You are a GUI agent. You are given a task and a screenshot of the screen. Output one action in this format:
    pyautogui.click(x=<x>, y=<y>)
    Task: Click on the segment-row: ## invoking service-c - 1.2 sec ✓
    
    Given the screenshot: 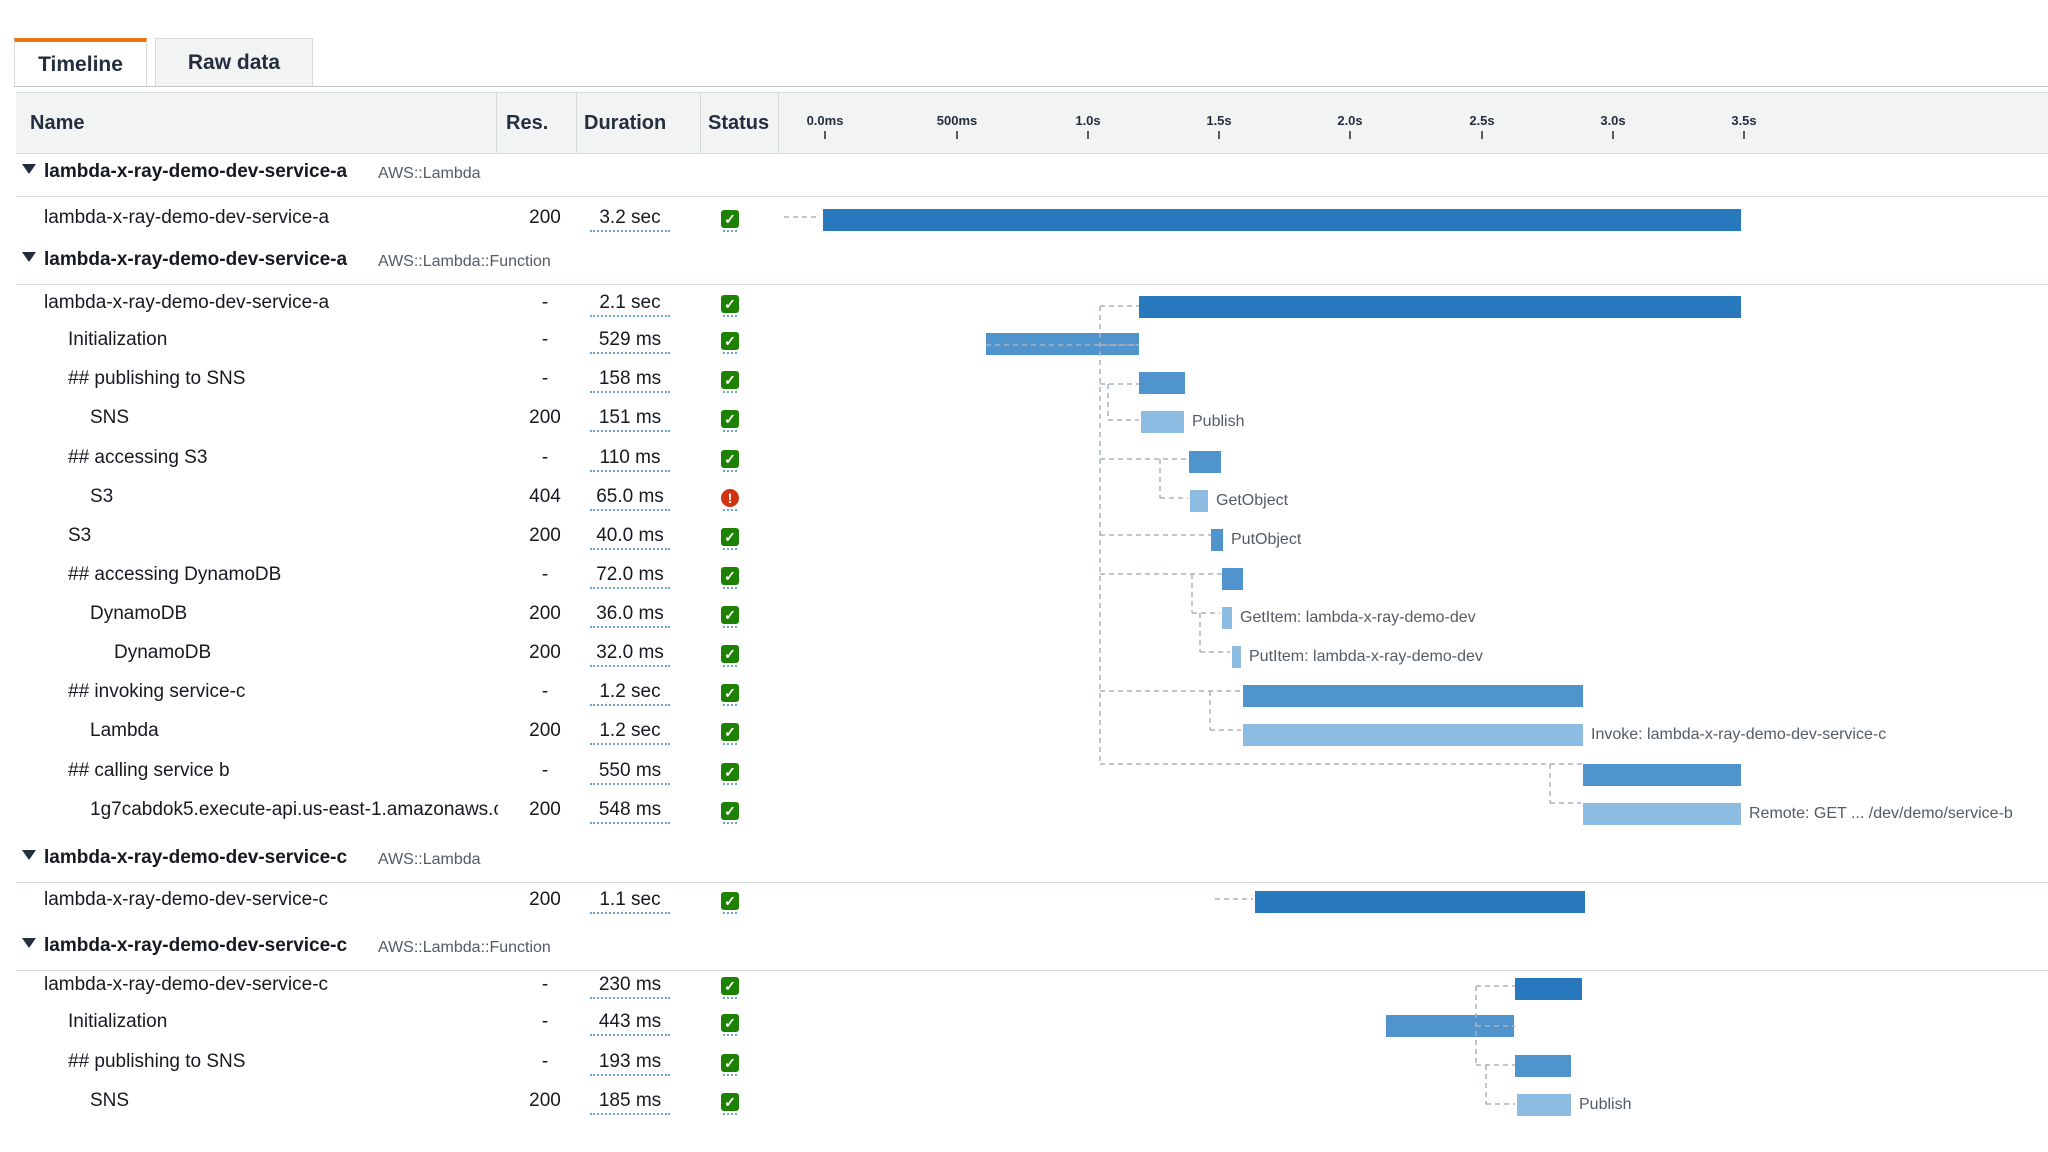 What is the action you would take?
    pyautogui.click(x=1024, y=693)
    